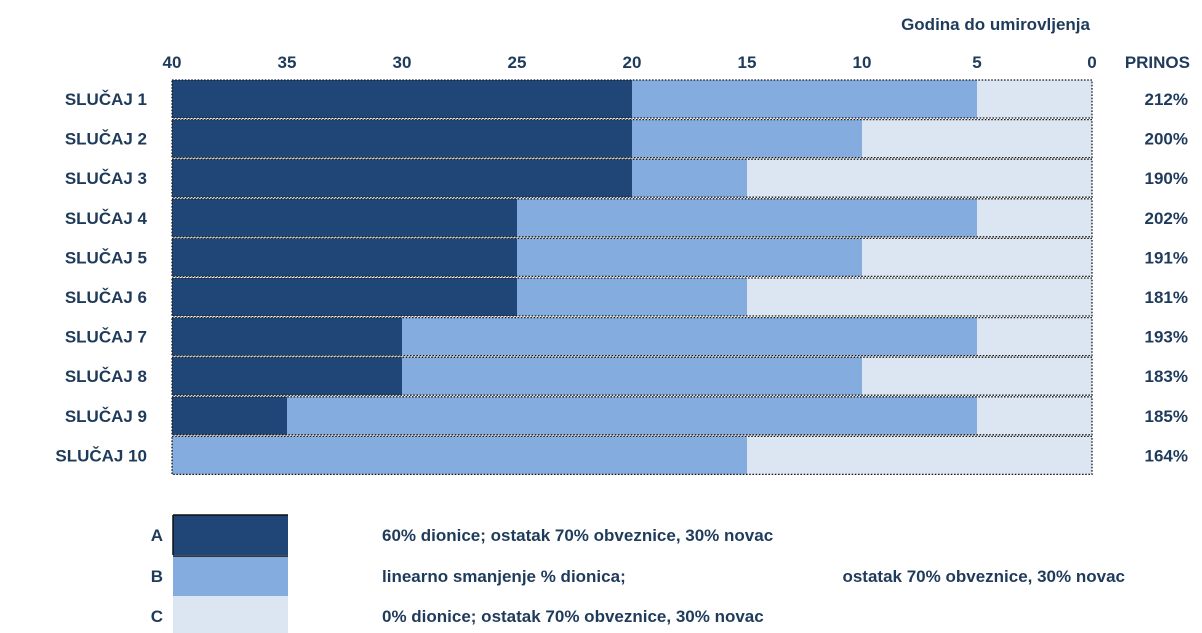 This screenshot has height=633, width=1202. What do you see at coordinates (106, 416) in the screenshot?
I see `case-label: SLUČAJ 9` at bounding box center [106, 416].